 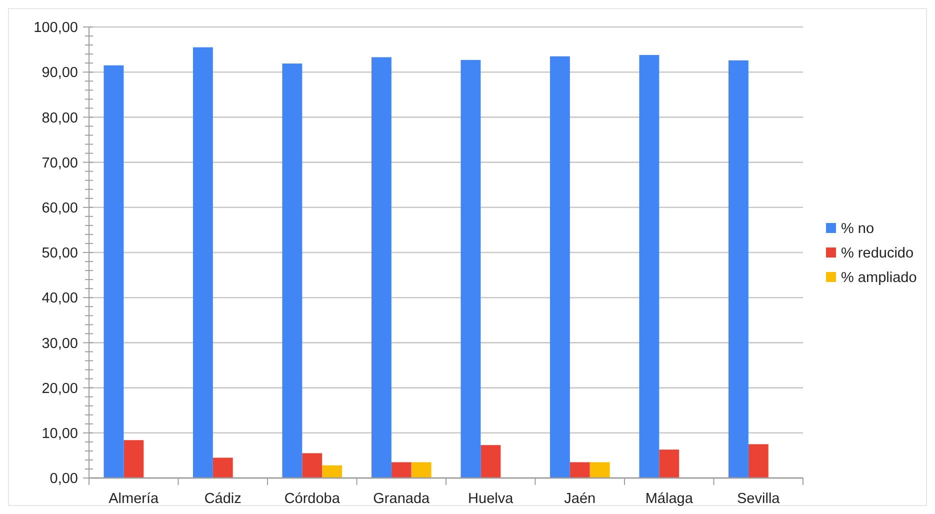 I want to click on y-tick-label: 0,00, so click(x=64, y=479).